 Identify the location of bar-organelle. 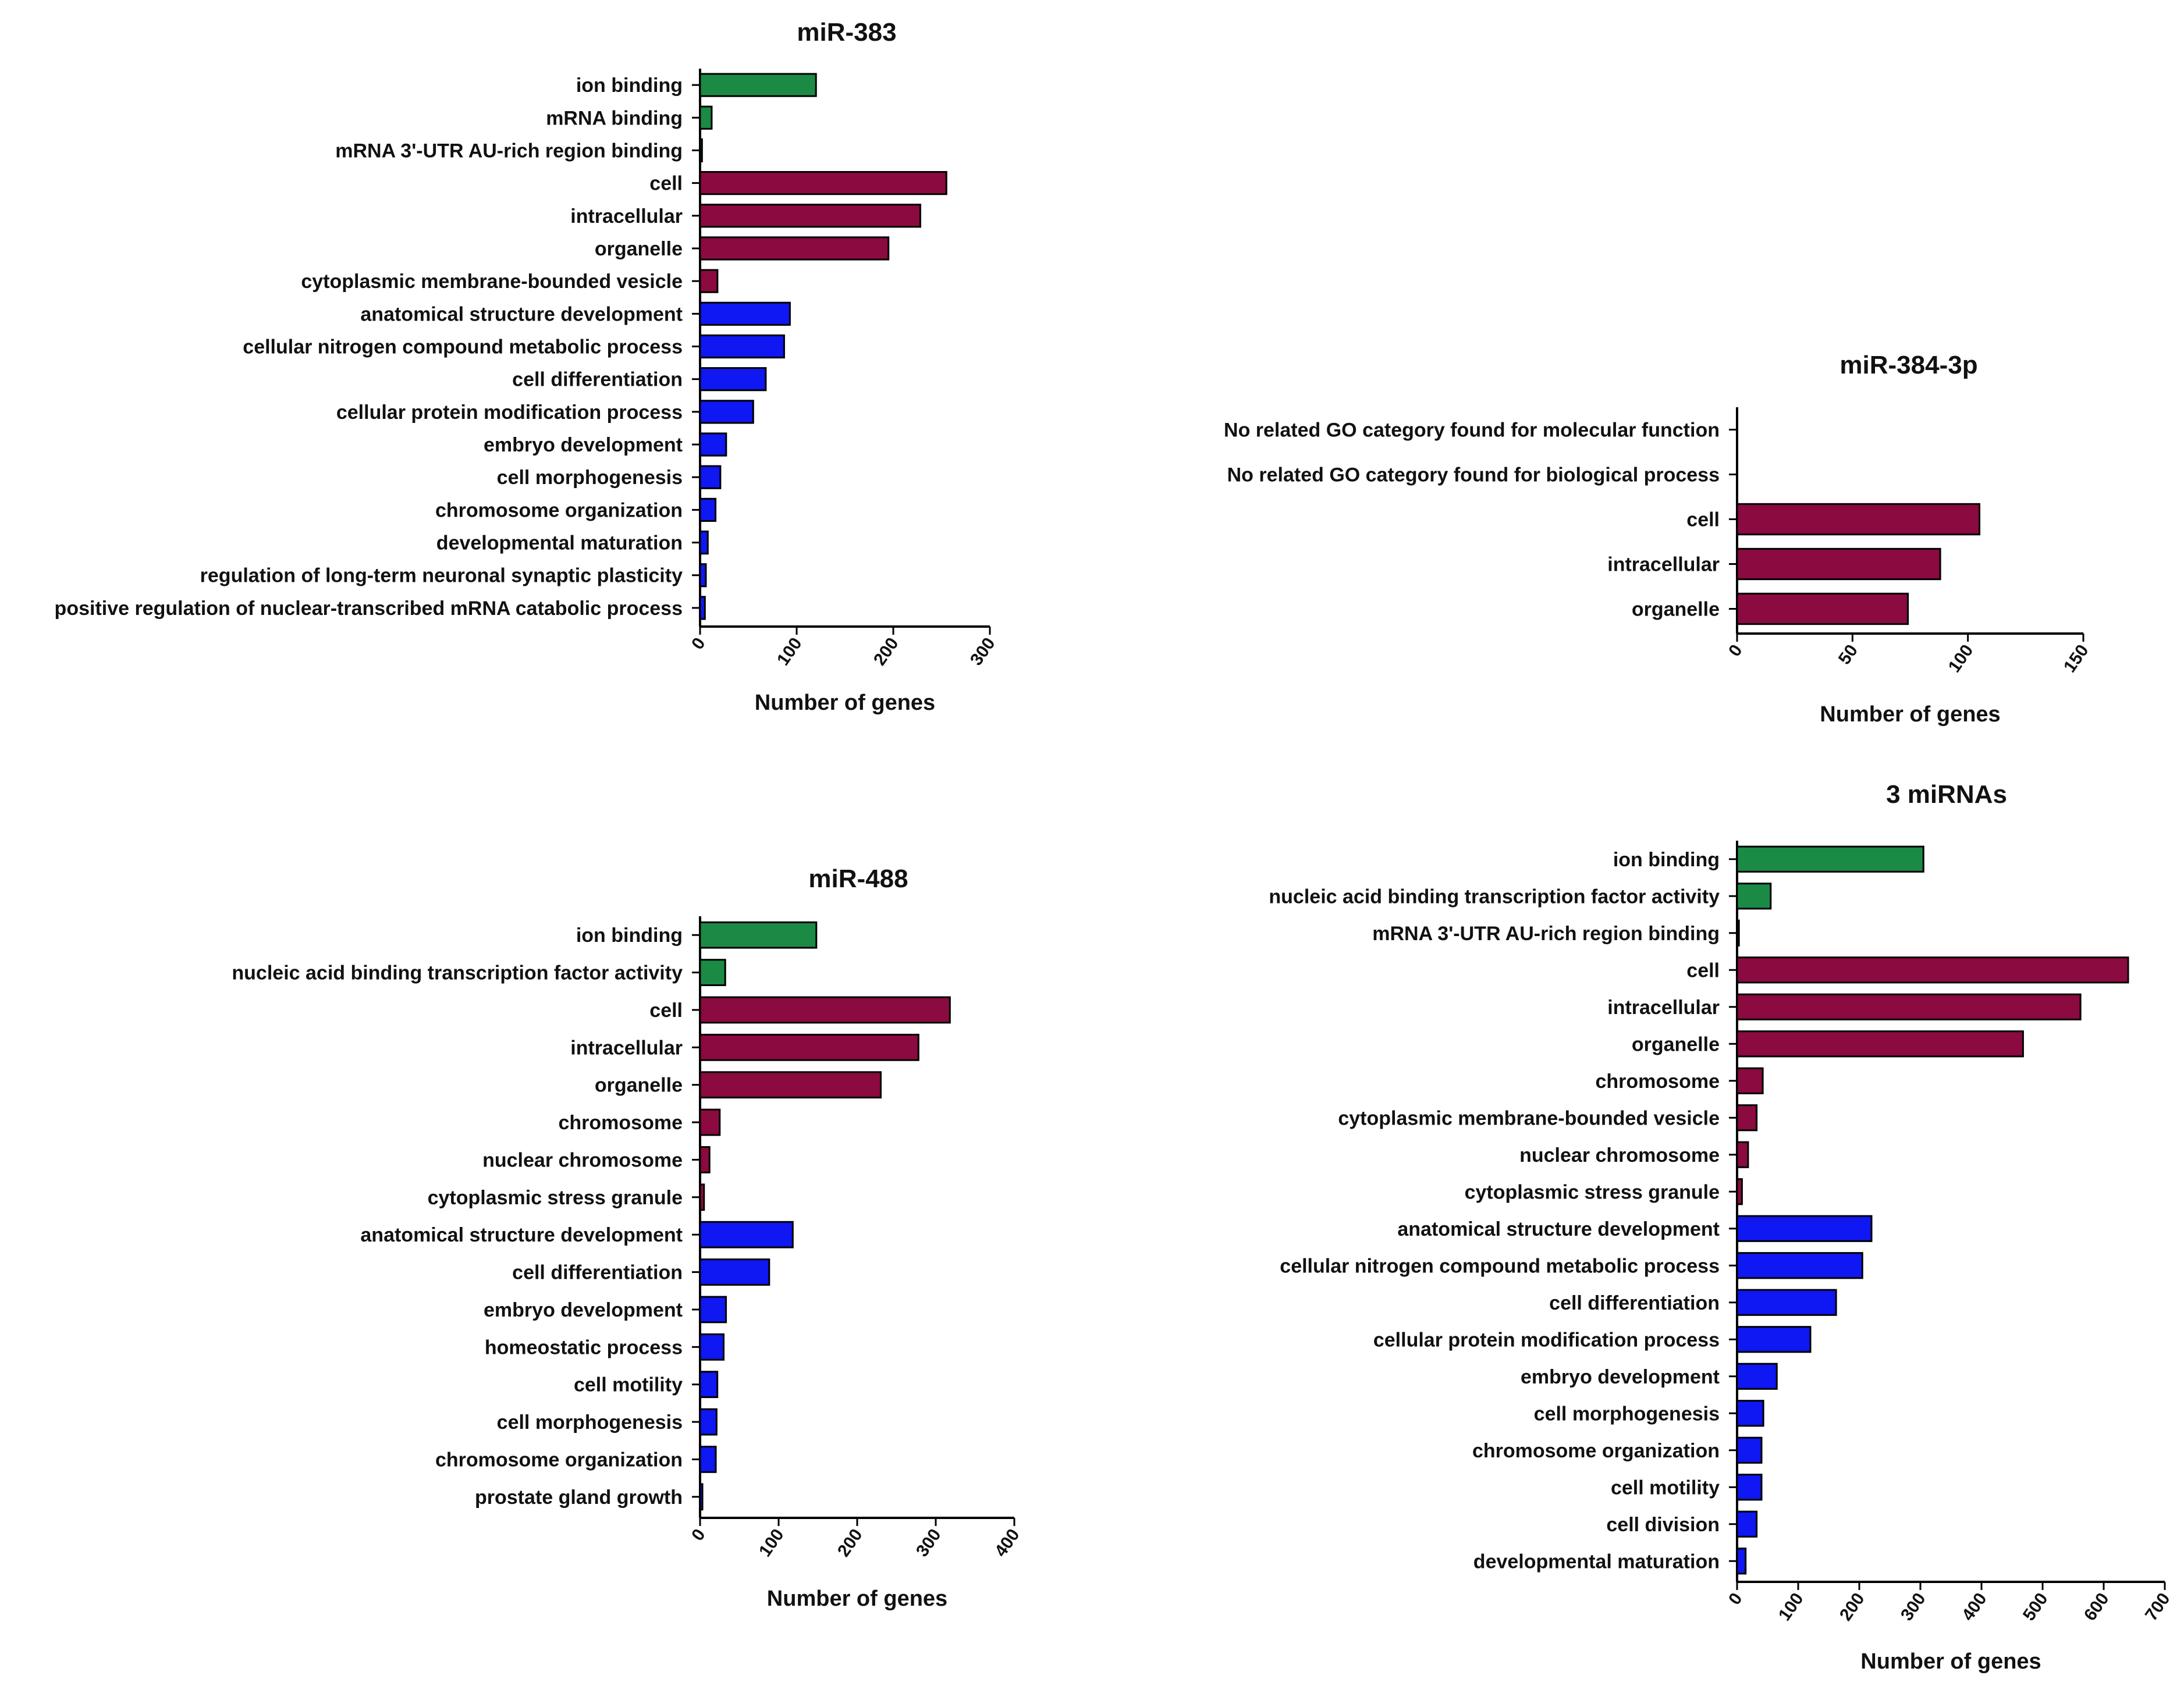
(1822, 608).